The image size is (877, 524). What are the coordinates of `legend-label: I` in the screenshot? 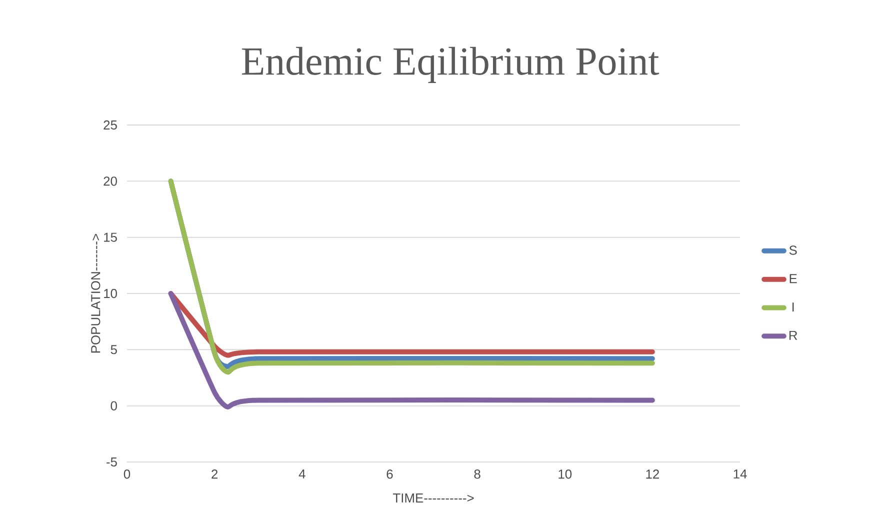 It's located at (793, 307).